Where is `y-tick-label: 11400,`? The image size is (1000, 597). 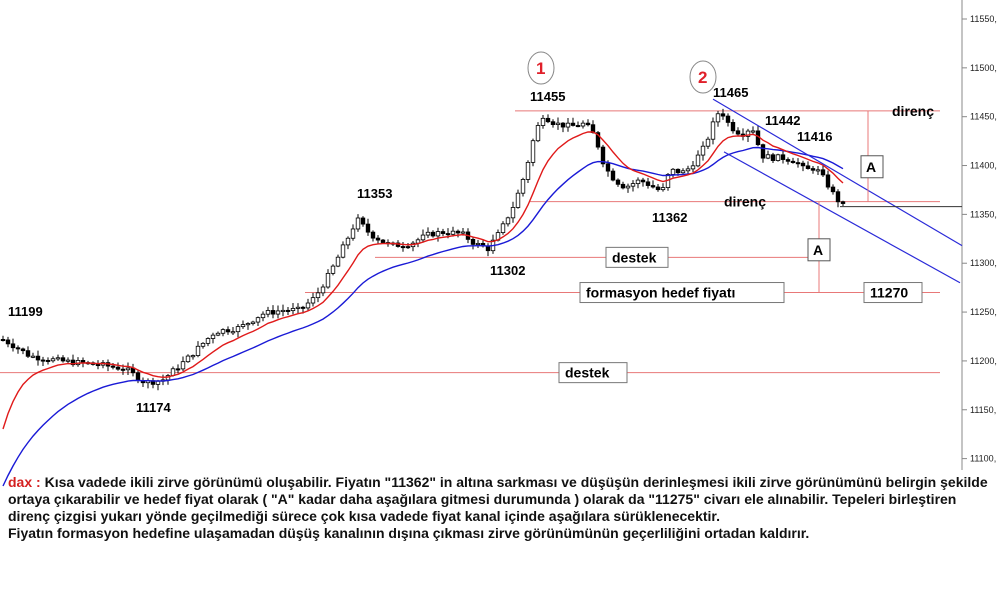
y-tick-label: 11400, is located at coordinates (983, 166).